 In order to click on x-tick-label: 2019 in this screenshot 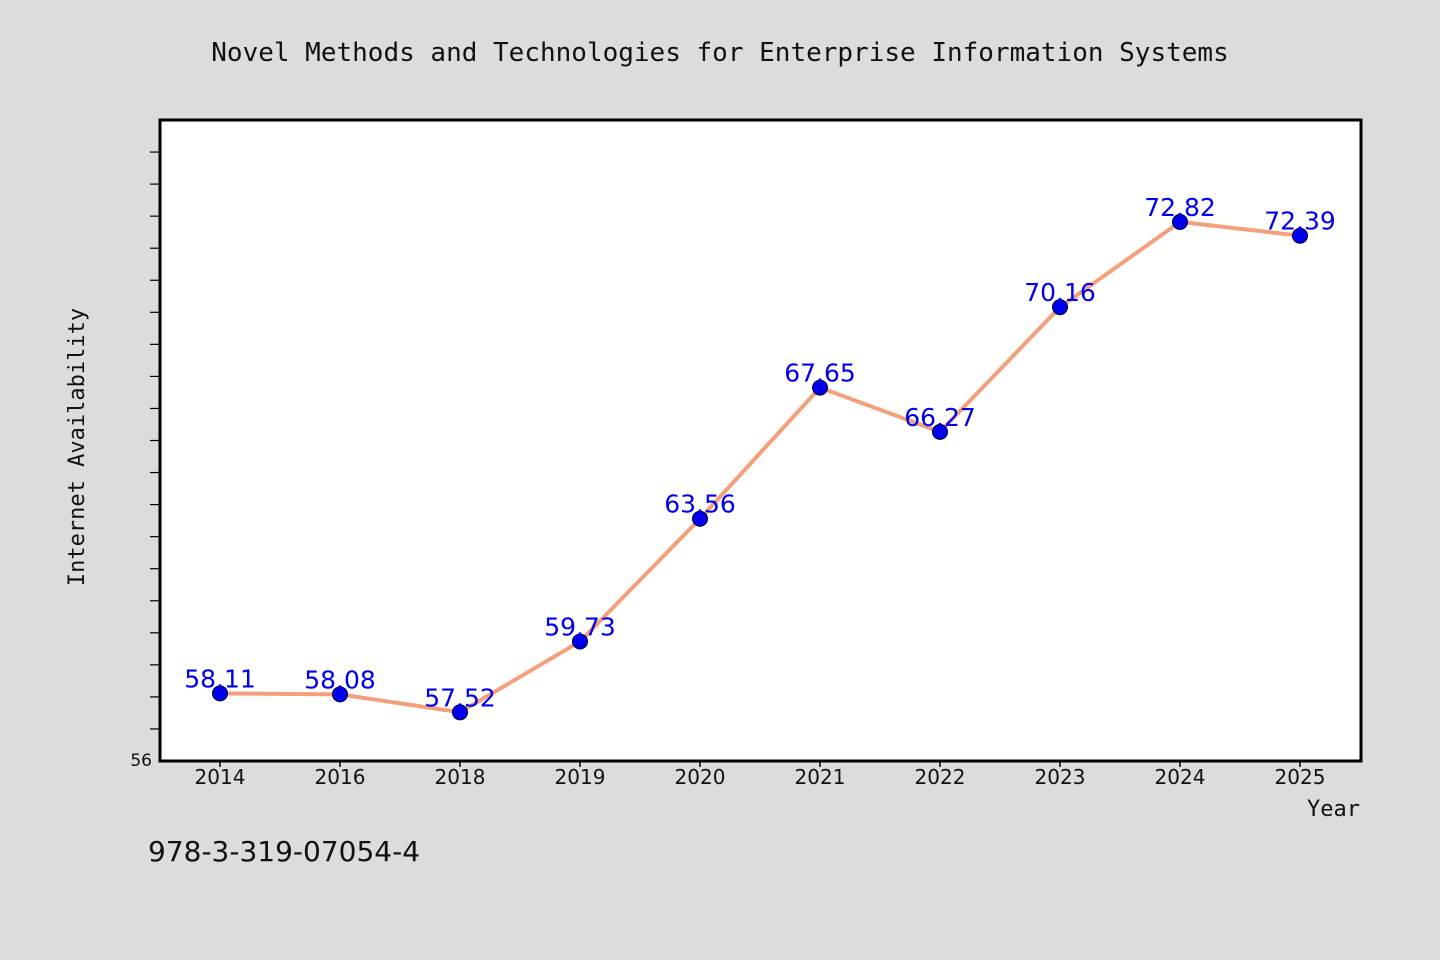, I will do `click(580, 777)`.